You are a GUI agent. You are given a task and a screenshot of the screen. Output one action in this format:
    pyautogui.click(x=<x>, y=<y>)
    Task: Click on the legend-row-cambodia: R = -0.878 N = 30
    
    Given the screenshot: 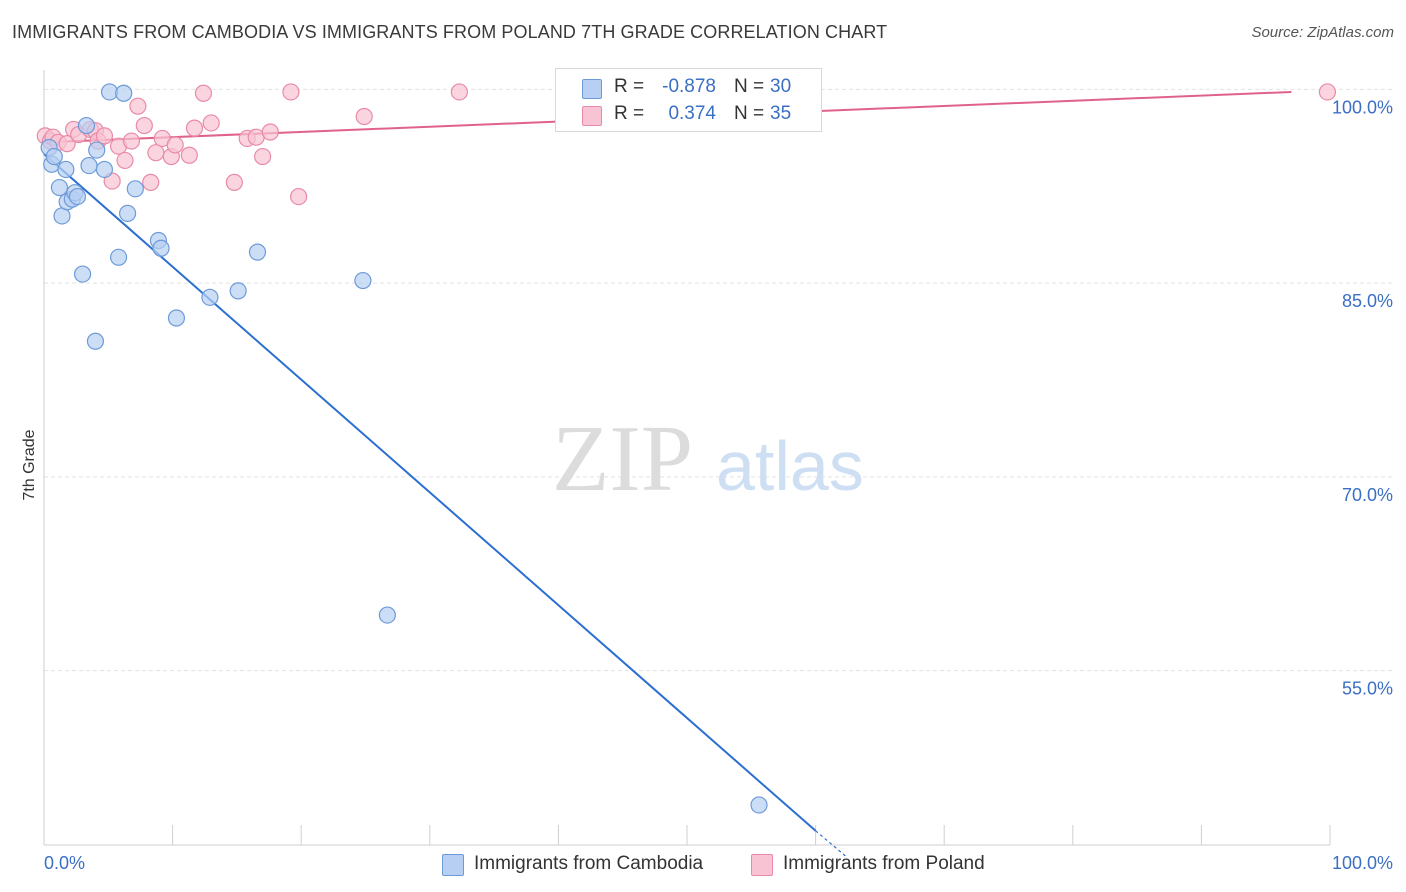 What is the action you would take?
    pyautogui.click(x=688, y=87)
    